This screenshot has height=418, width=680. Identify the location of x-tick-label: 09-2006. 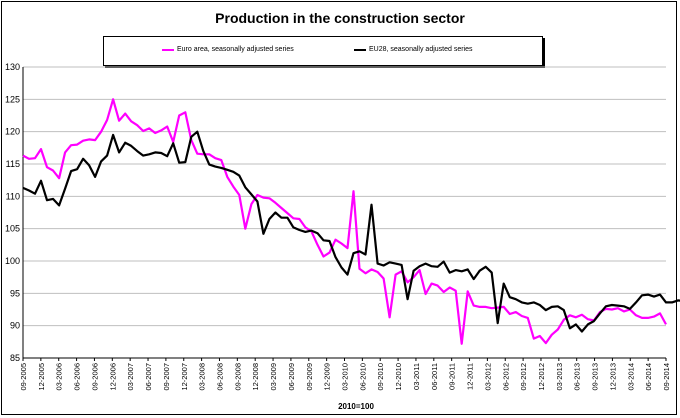
(94, 377).